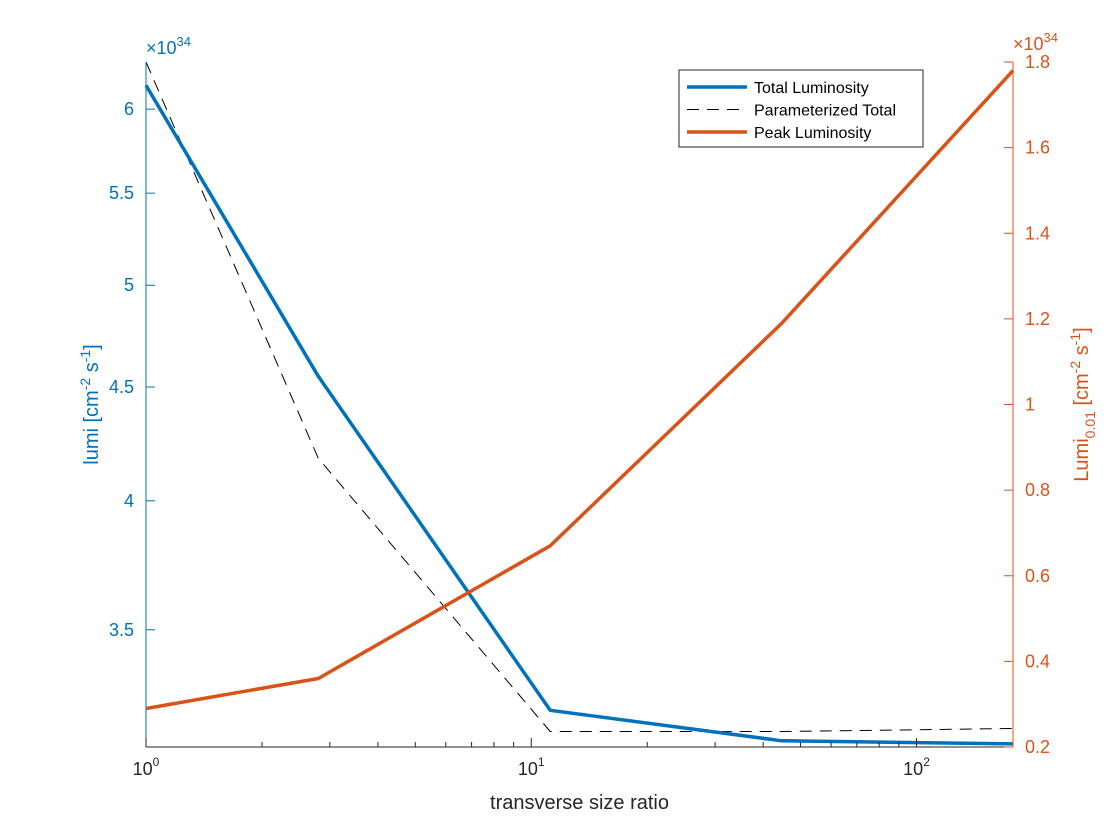 The image size is (1120, 840). Describe the element at coordinates (1090, 424) in the screenshot. I see `right-title-sub: 0.01` at that location.